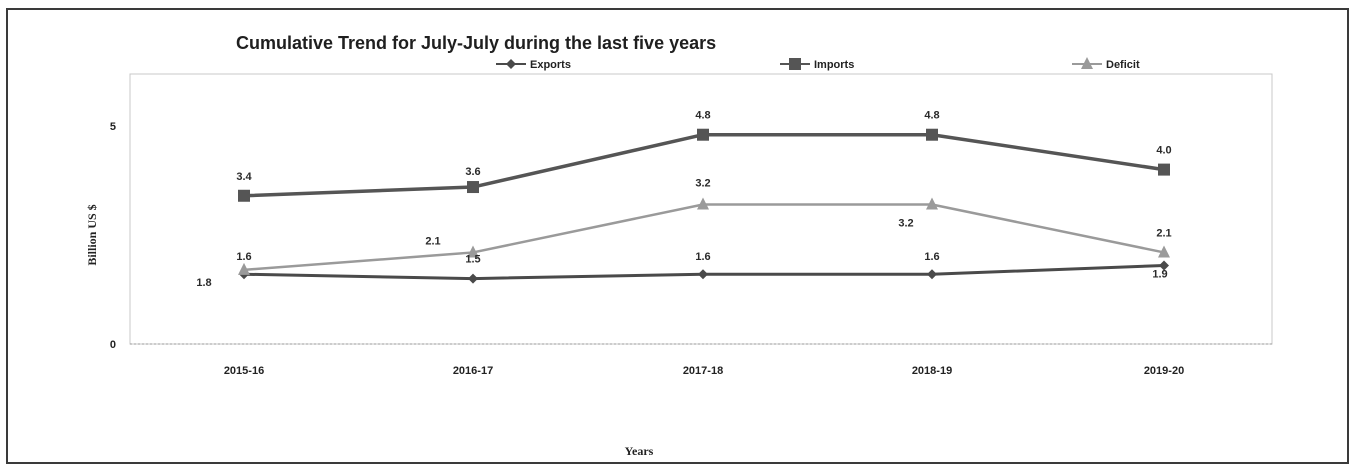 Image resolution: width=1359 pixels, height=470 pixels. Describe the element at coordinates (1163, 151) in the screenshot. I see `data-label-imports: 4.0` at that location.